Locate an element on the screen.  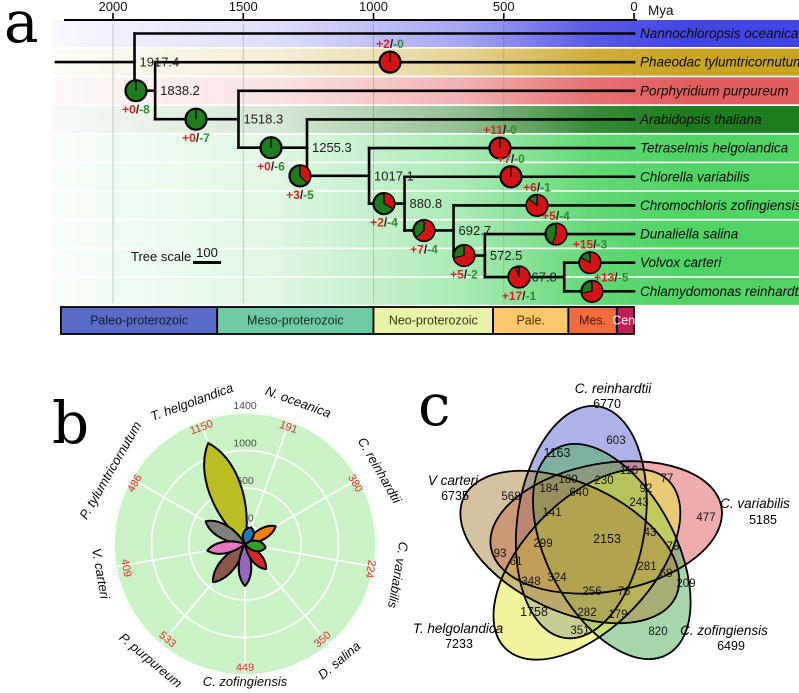
rose-spoke is located at coordinates (267, 482).